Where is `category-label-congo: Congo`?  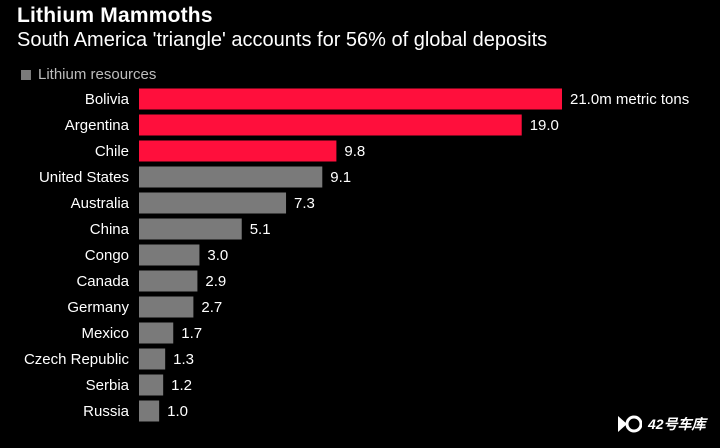
category-label-congo: Congo is located at coordinates (107, 255).